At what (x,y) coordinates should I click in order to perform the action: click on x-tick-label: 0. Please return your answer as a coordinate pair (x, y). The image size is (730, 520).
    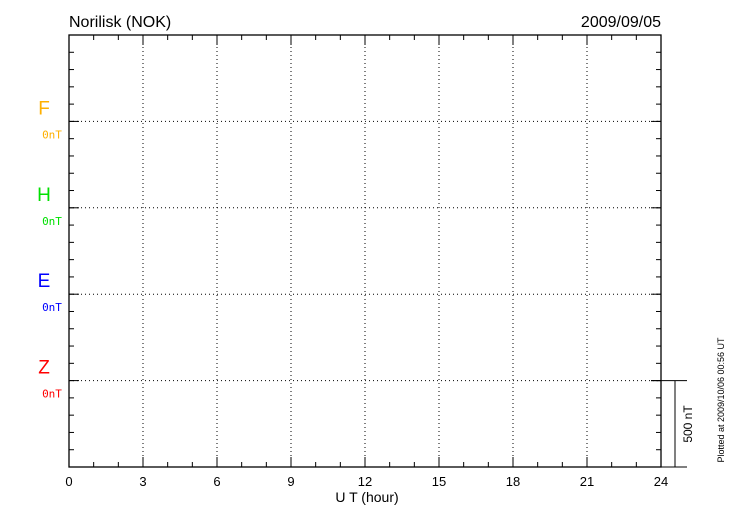
    Looking at the image, I should click on (68, 481).